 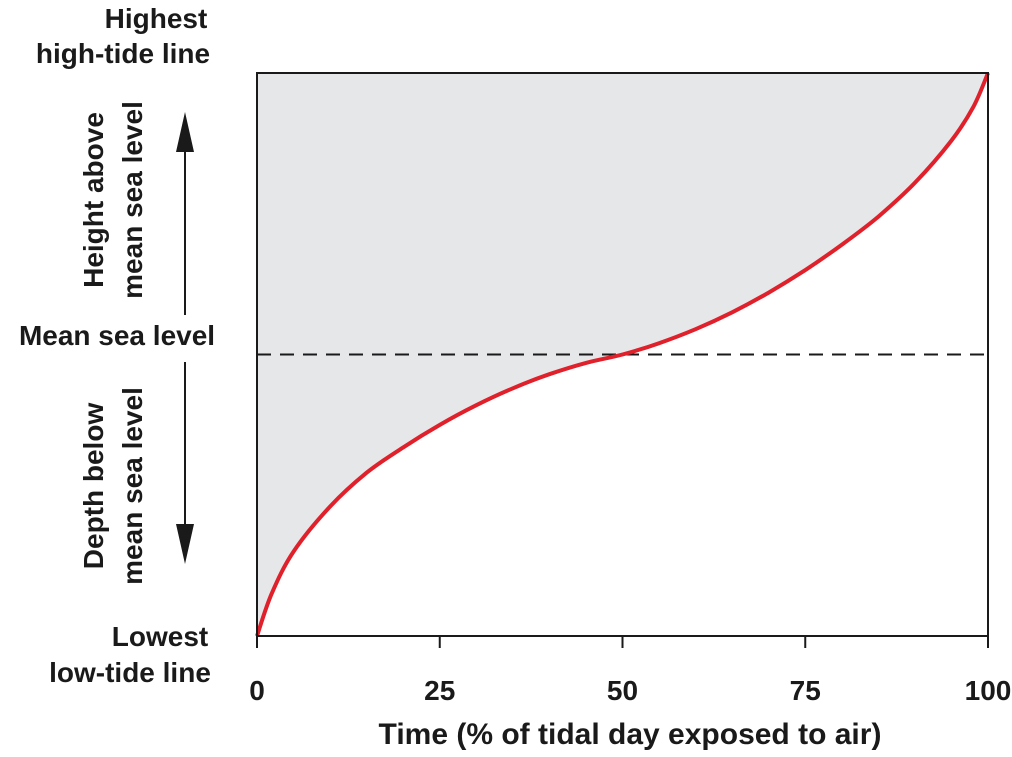 What do you see at coordinates (630, 734) in the screenshot?
I see `x-axis-label: Time (% of tidal day exposed to air)` at bounding box center [630, 734].